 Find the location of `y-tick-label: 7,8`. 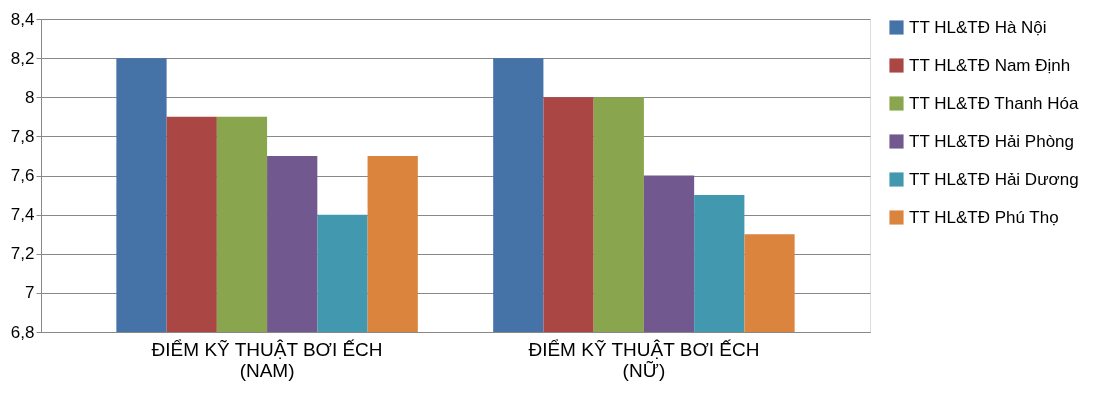

y-tick-label: 7,8 is located at coordinates (22, 136).